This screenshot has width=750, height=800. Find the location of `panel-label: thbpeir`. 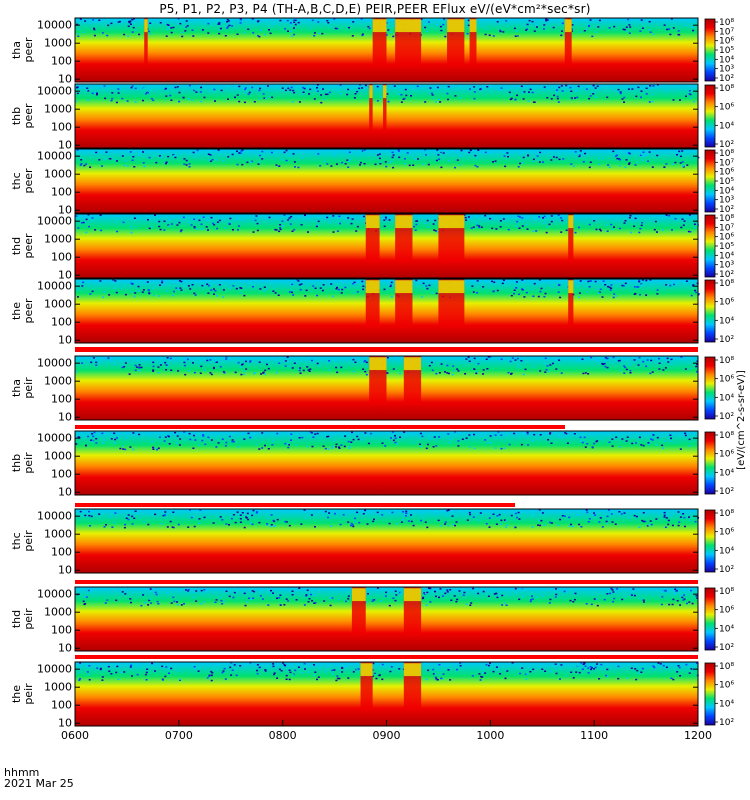

panel-label: thbpeir is located at coordinates (22, 463).